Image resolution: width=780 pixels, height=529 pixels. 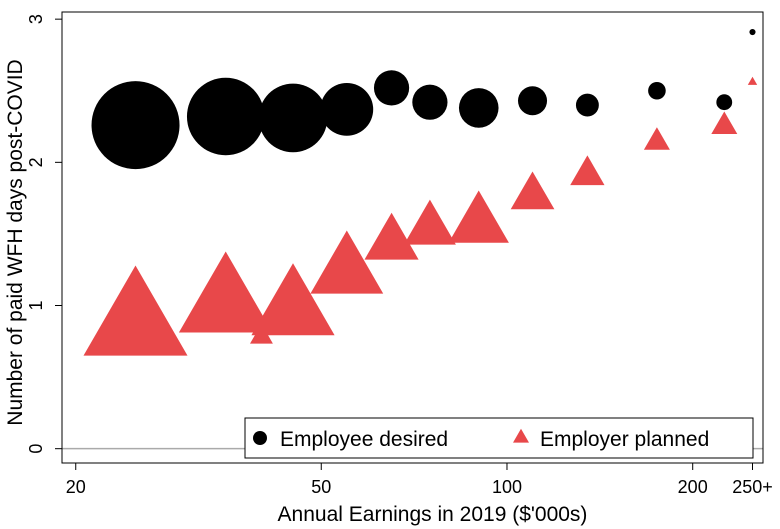 What do you see at coordinates (36, 306) in the screenshot?
I see `y-tick-label: 1` at bounding box center [36, 306].